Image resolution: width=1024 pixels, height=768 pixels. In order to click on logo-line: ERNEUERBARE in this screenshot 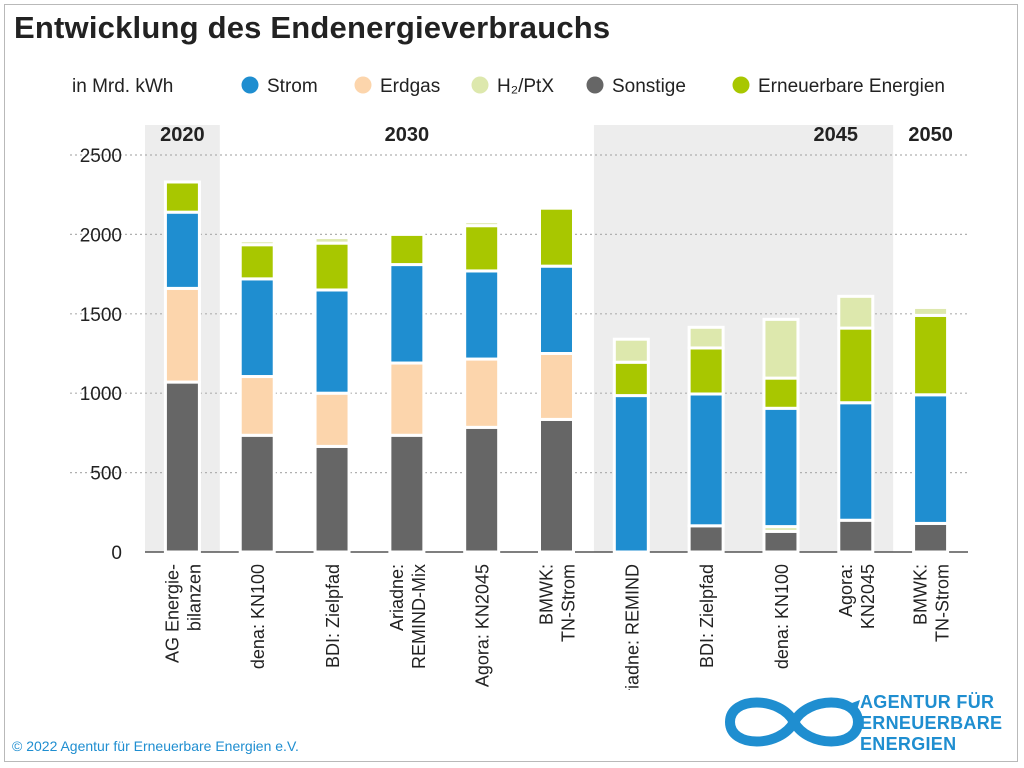, I will do `click(931, 723)`.